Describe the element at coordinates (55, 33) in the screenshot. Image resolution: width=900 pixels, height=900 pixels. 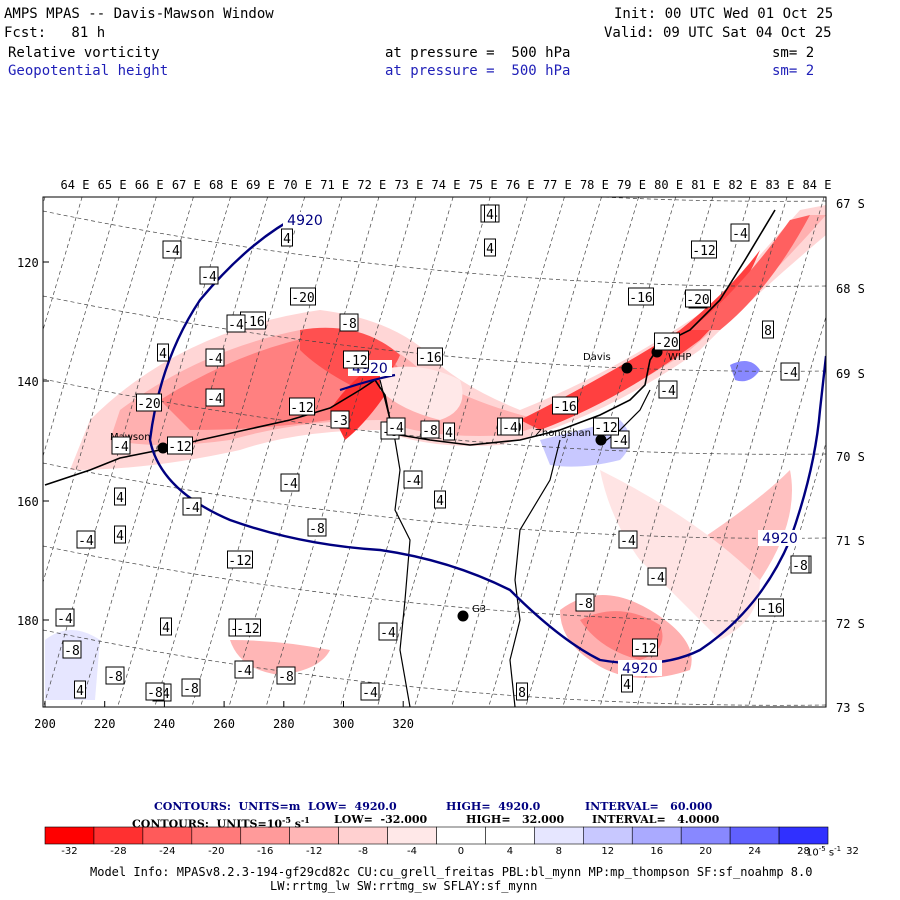
I see `forecast-hour: Fcst: 81 h` at that location.